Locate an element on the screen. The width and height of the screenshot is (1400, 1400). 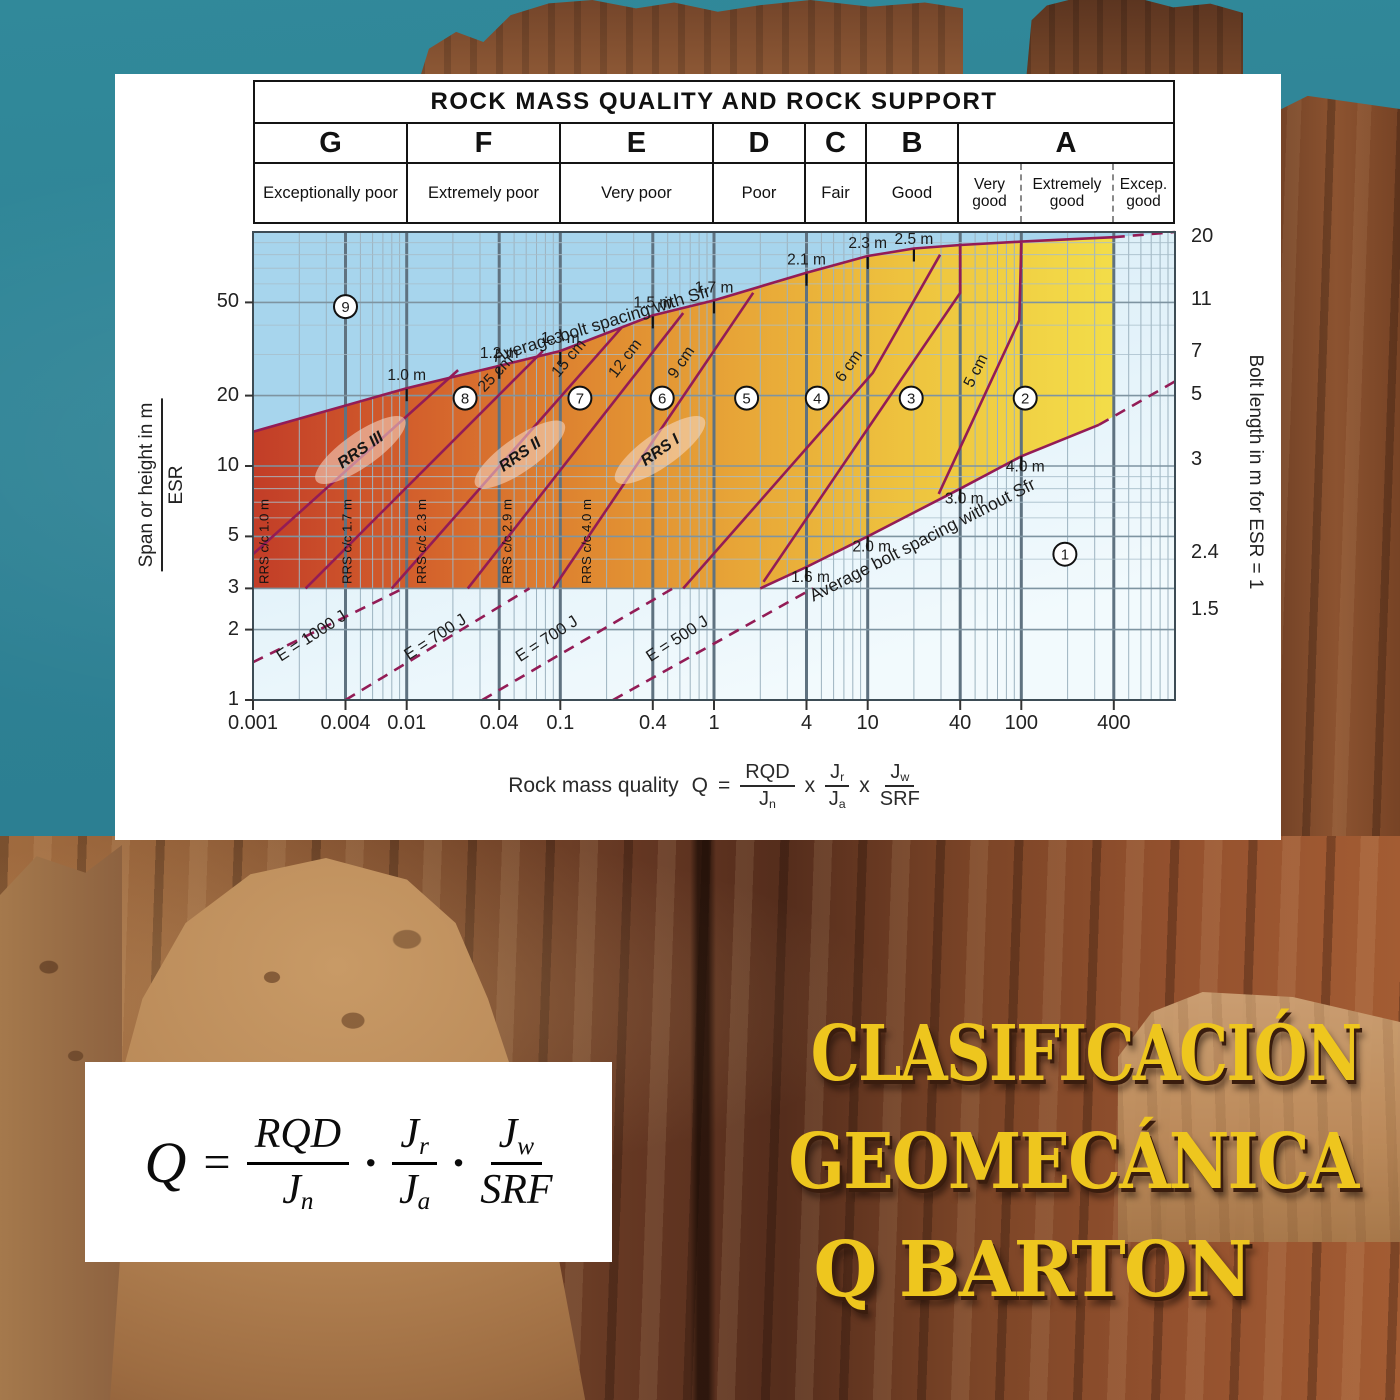
q-formula-equation: Q = RQD Jn · Jr Ja · Jw SRF is located at coordinates (348, 1163).